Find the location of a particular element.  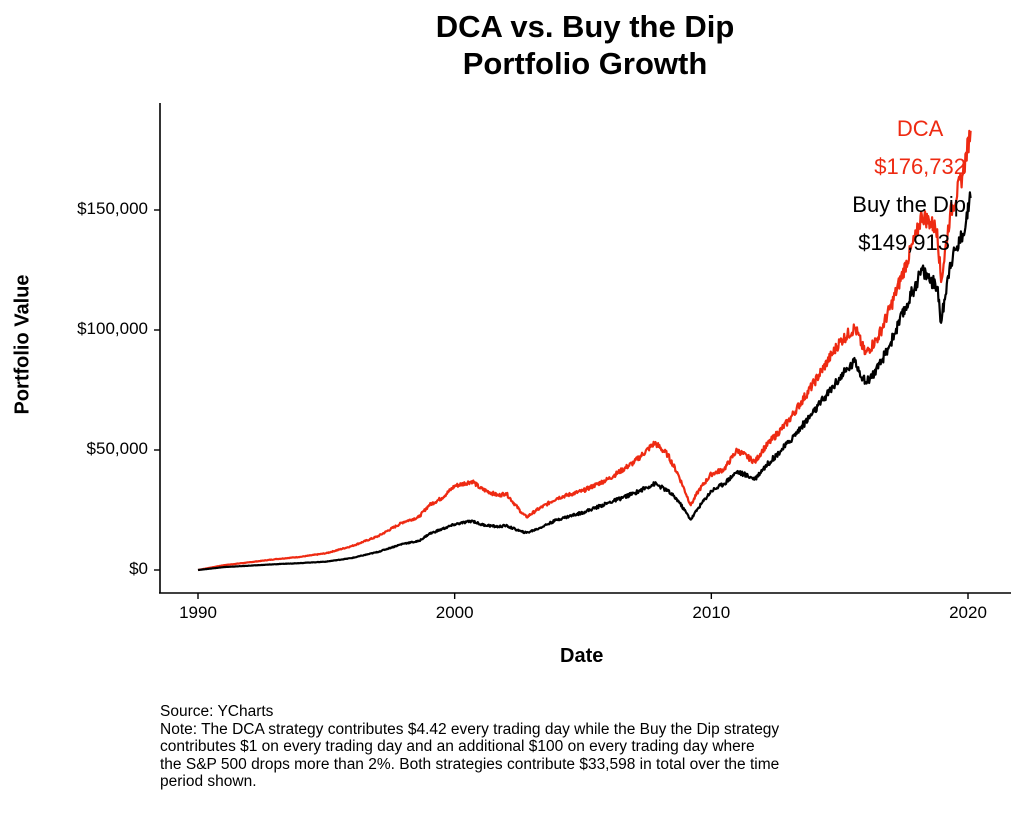

dca-annotation: DCA $176,732 is located at coordinates (920, 148).